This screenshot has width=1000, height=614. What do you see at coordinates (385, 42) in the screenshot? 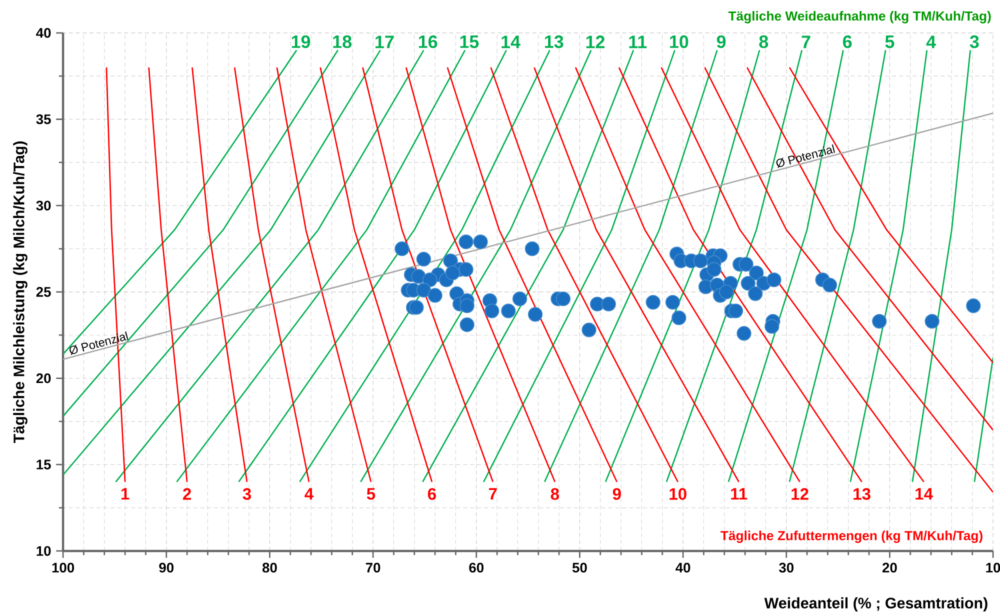
I see `series-label: 17` at bounding box center [385, 42].